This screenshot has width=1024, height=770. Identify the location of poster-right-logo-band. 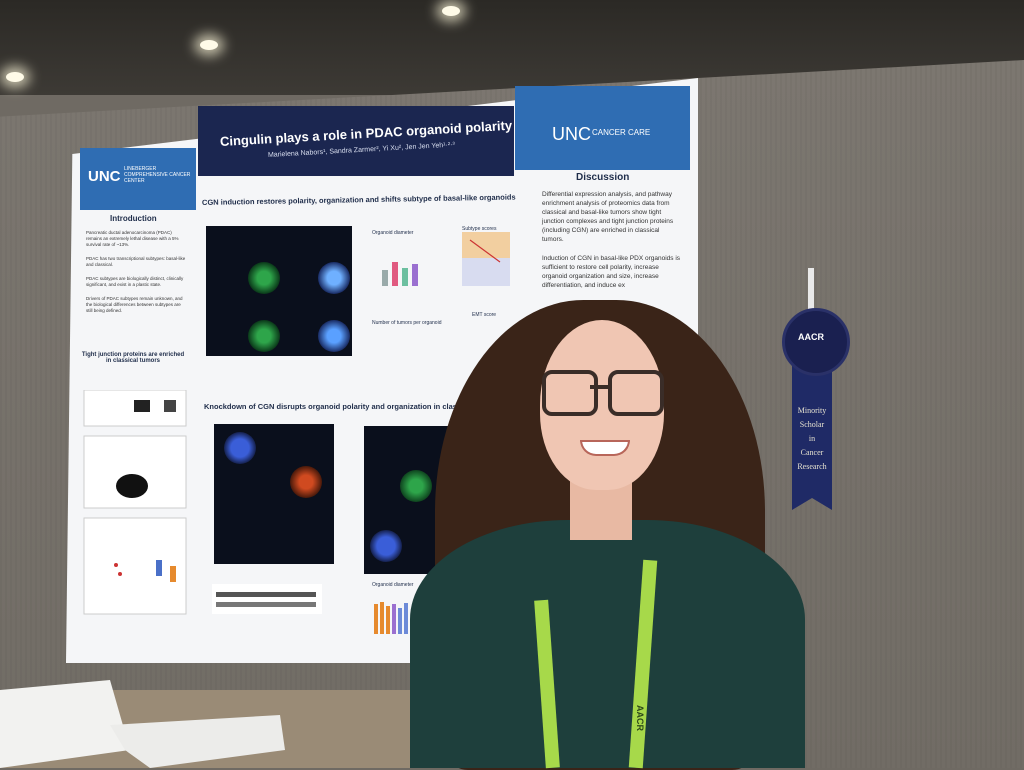
(602, 128).